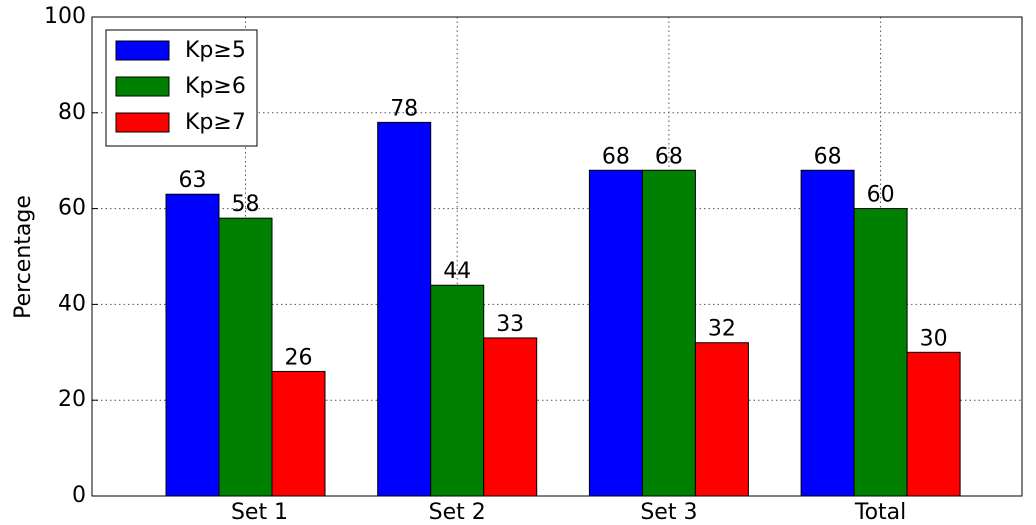  What do you see at coordinates (79, 495) in the screenshot?
I see `y-tick-label: 0` at bounding box center [79, 495].